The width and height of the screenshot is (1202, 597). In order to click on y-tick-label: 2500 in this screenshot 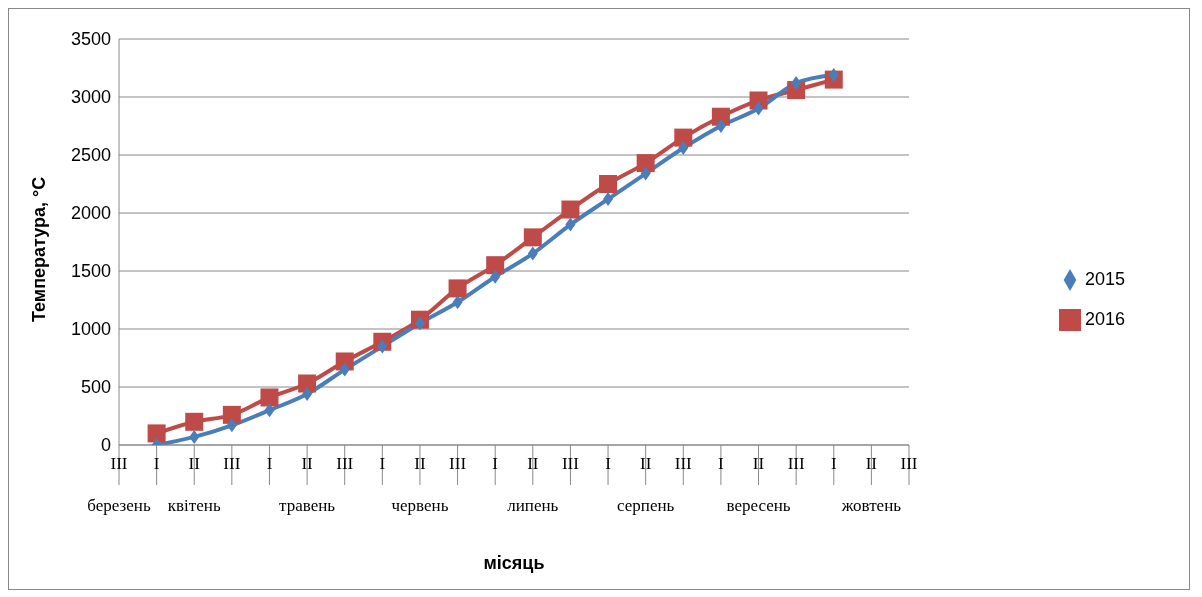, I will do `click(90, 155)`.